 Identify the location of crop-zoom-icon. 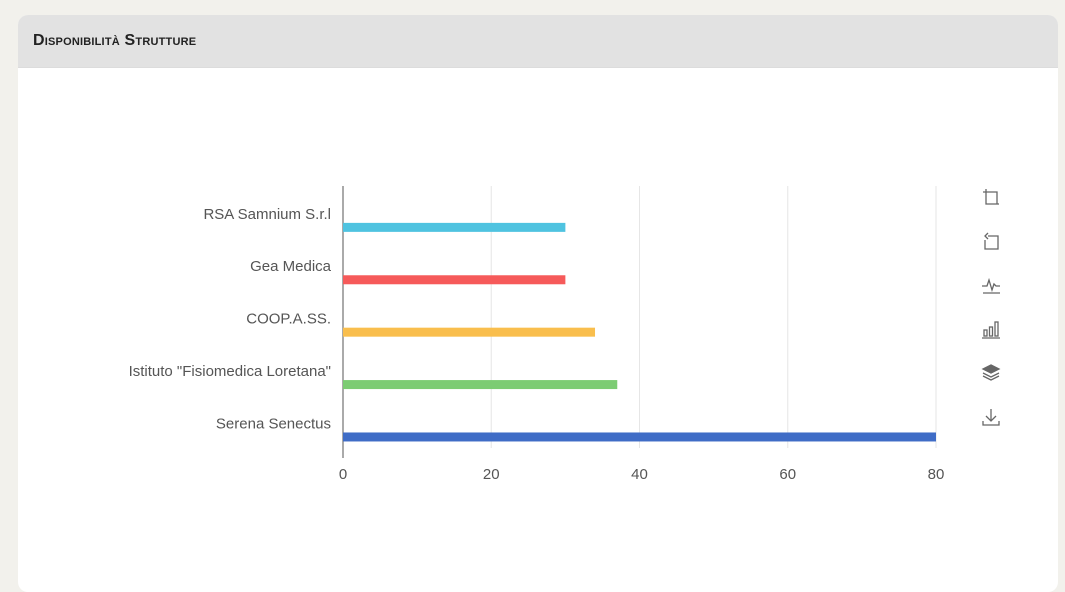
(991, 197).